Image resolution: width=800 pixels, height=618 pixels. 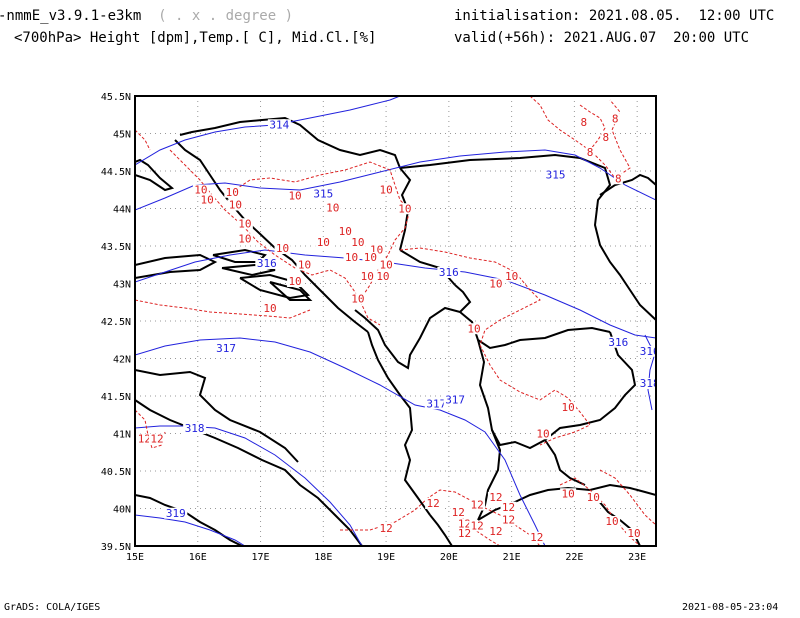 What do you see at coordinates (176, 513) in the screenshot?
I see `height-contour-label: 319` at bounding box center [176, 513].